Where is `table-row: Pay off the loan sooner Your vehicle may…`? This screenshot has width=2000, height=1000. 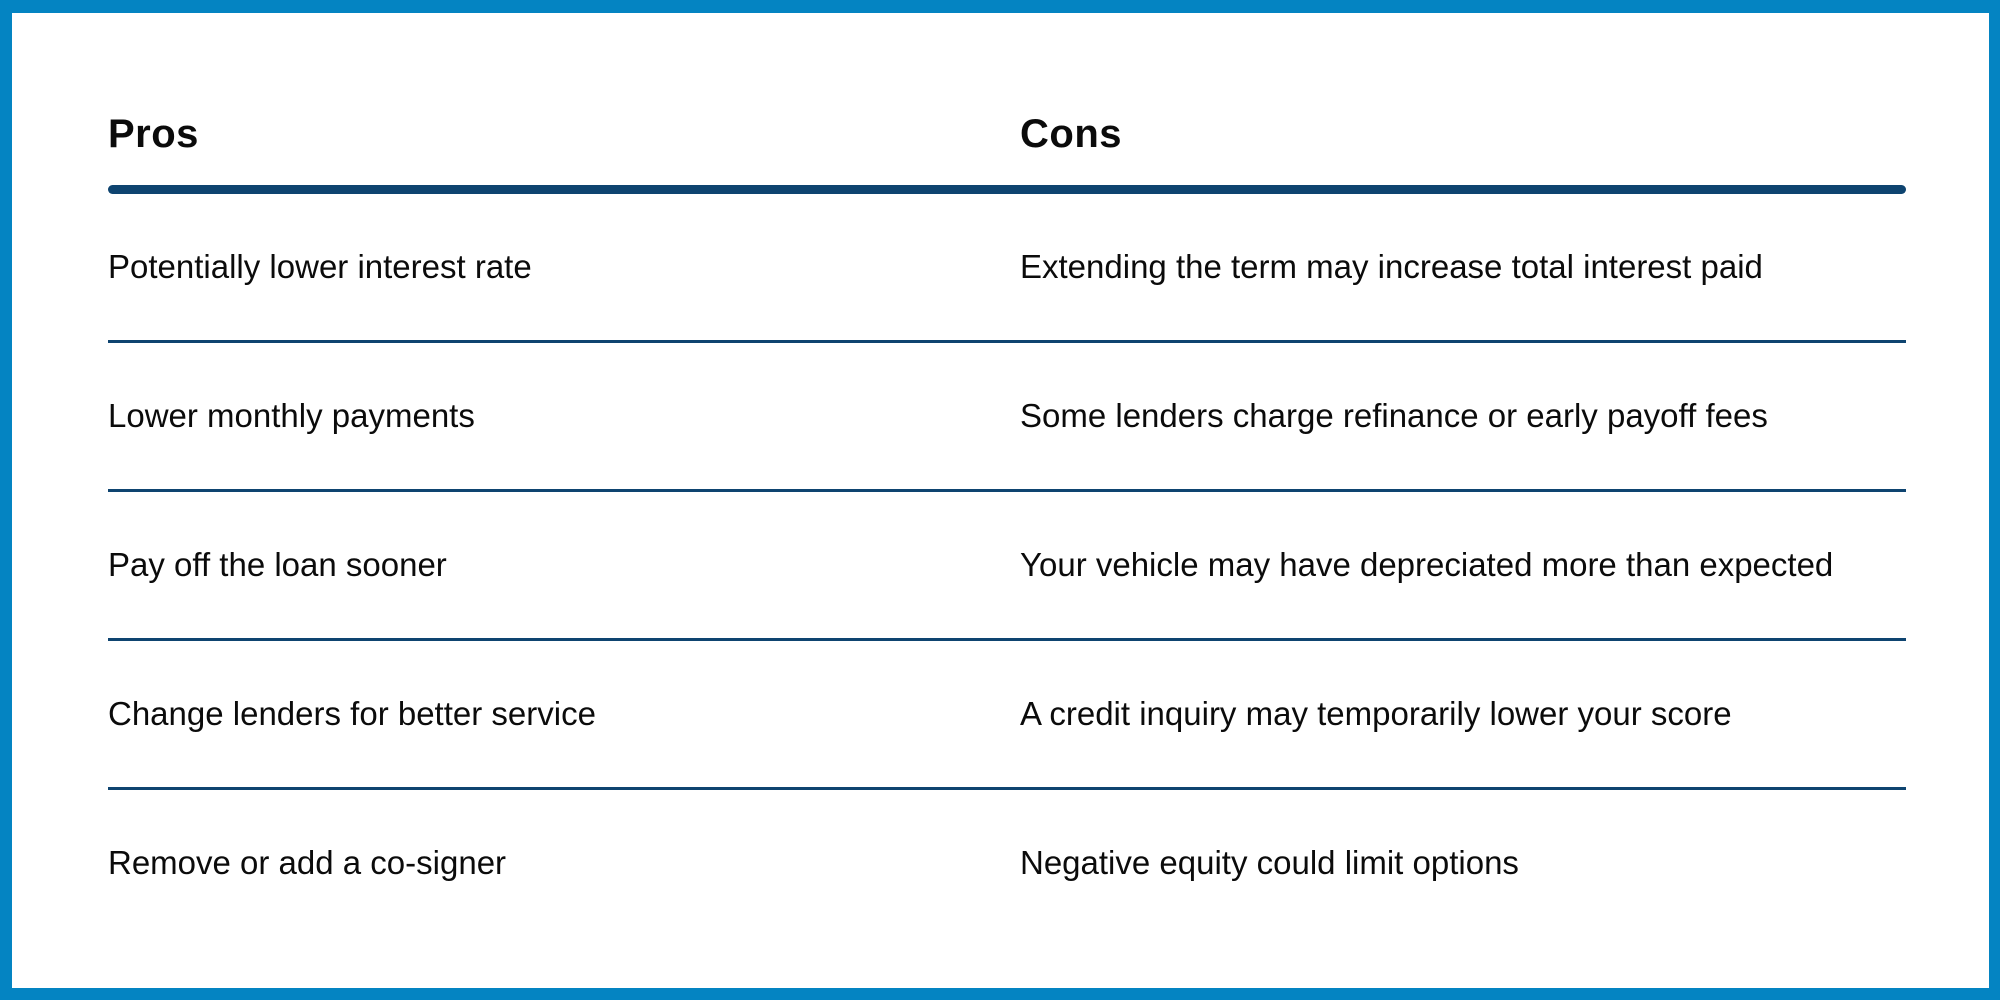
table-row: Pay off the loan sooner Your vehicle may… is located at coordinates (1007, 565).